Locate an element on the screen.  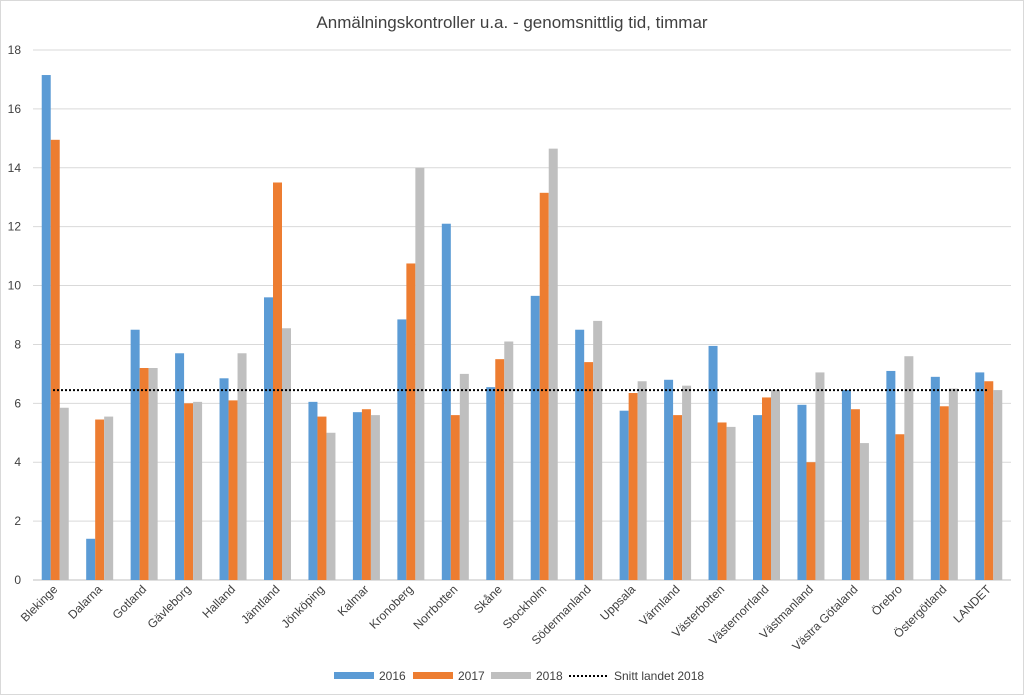
x-tick-label: Halland is located at coordinates (218, 601).